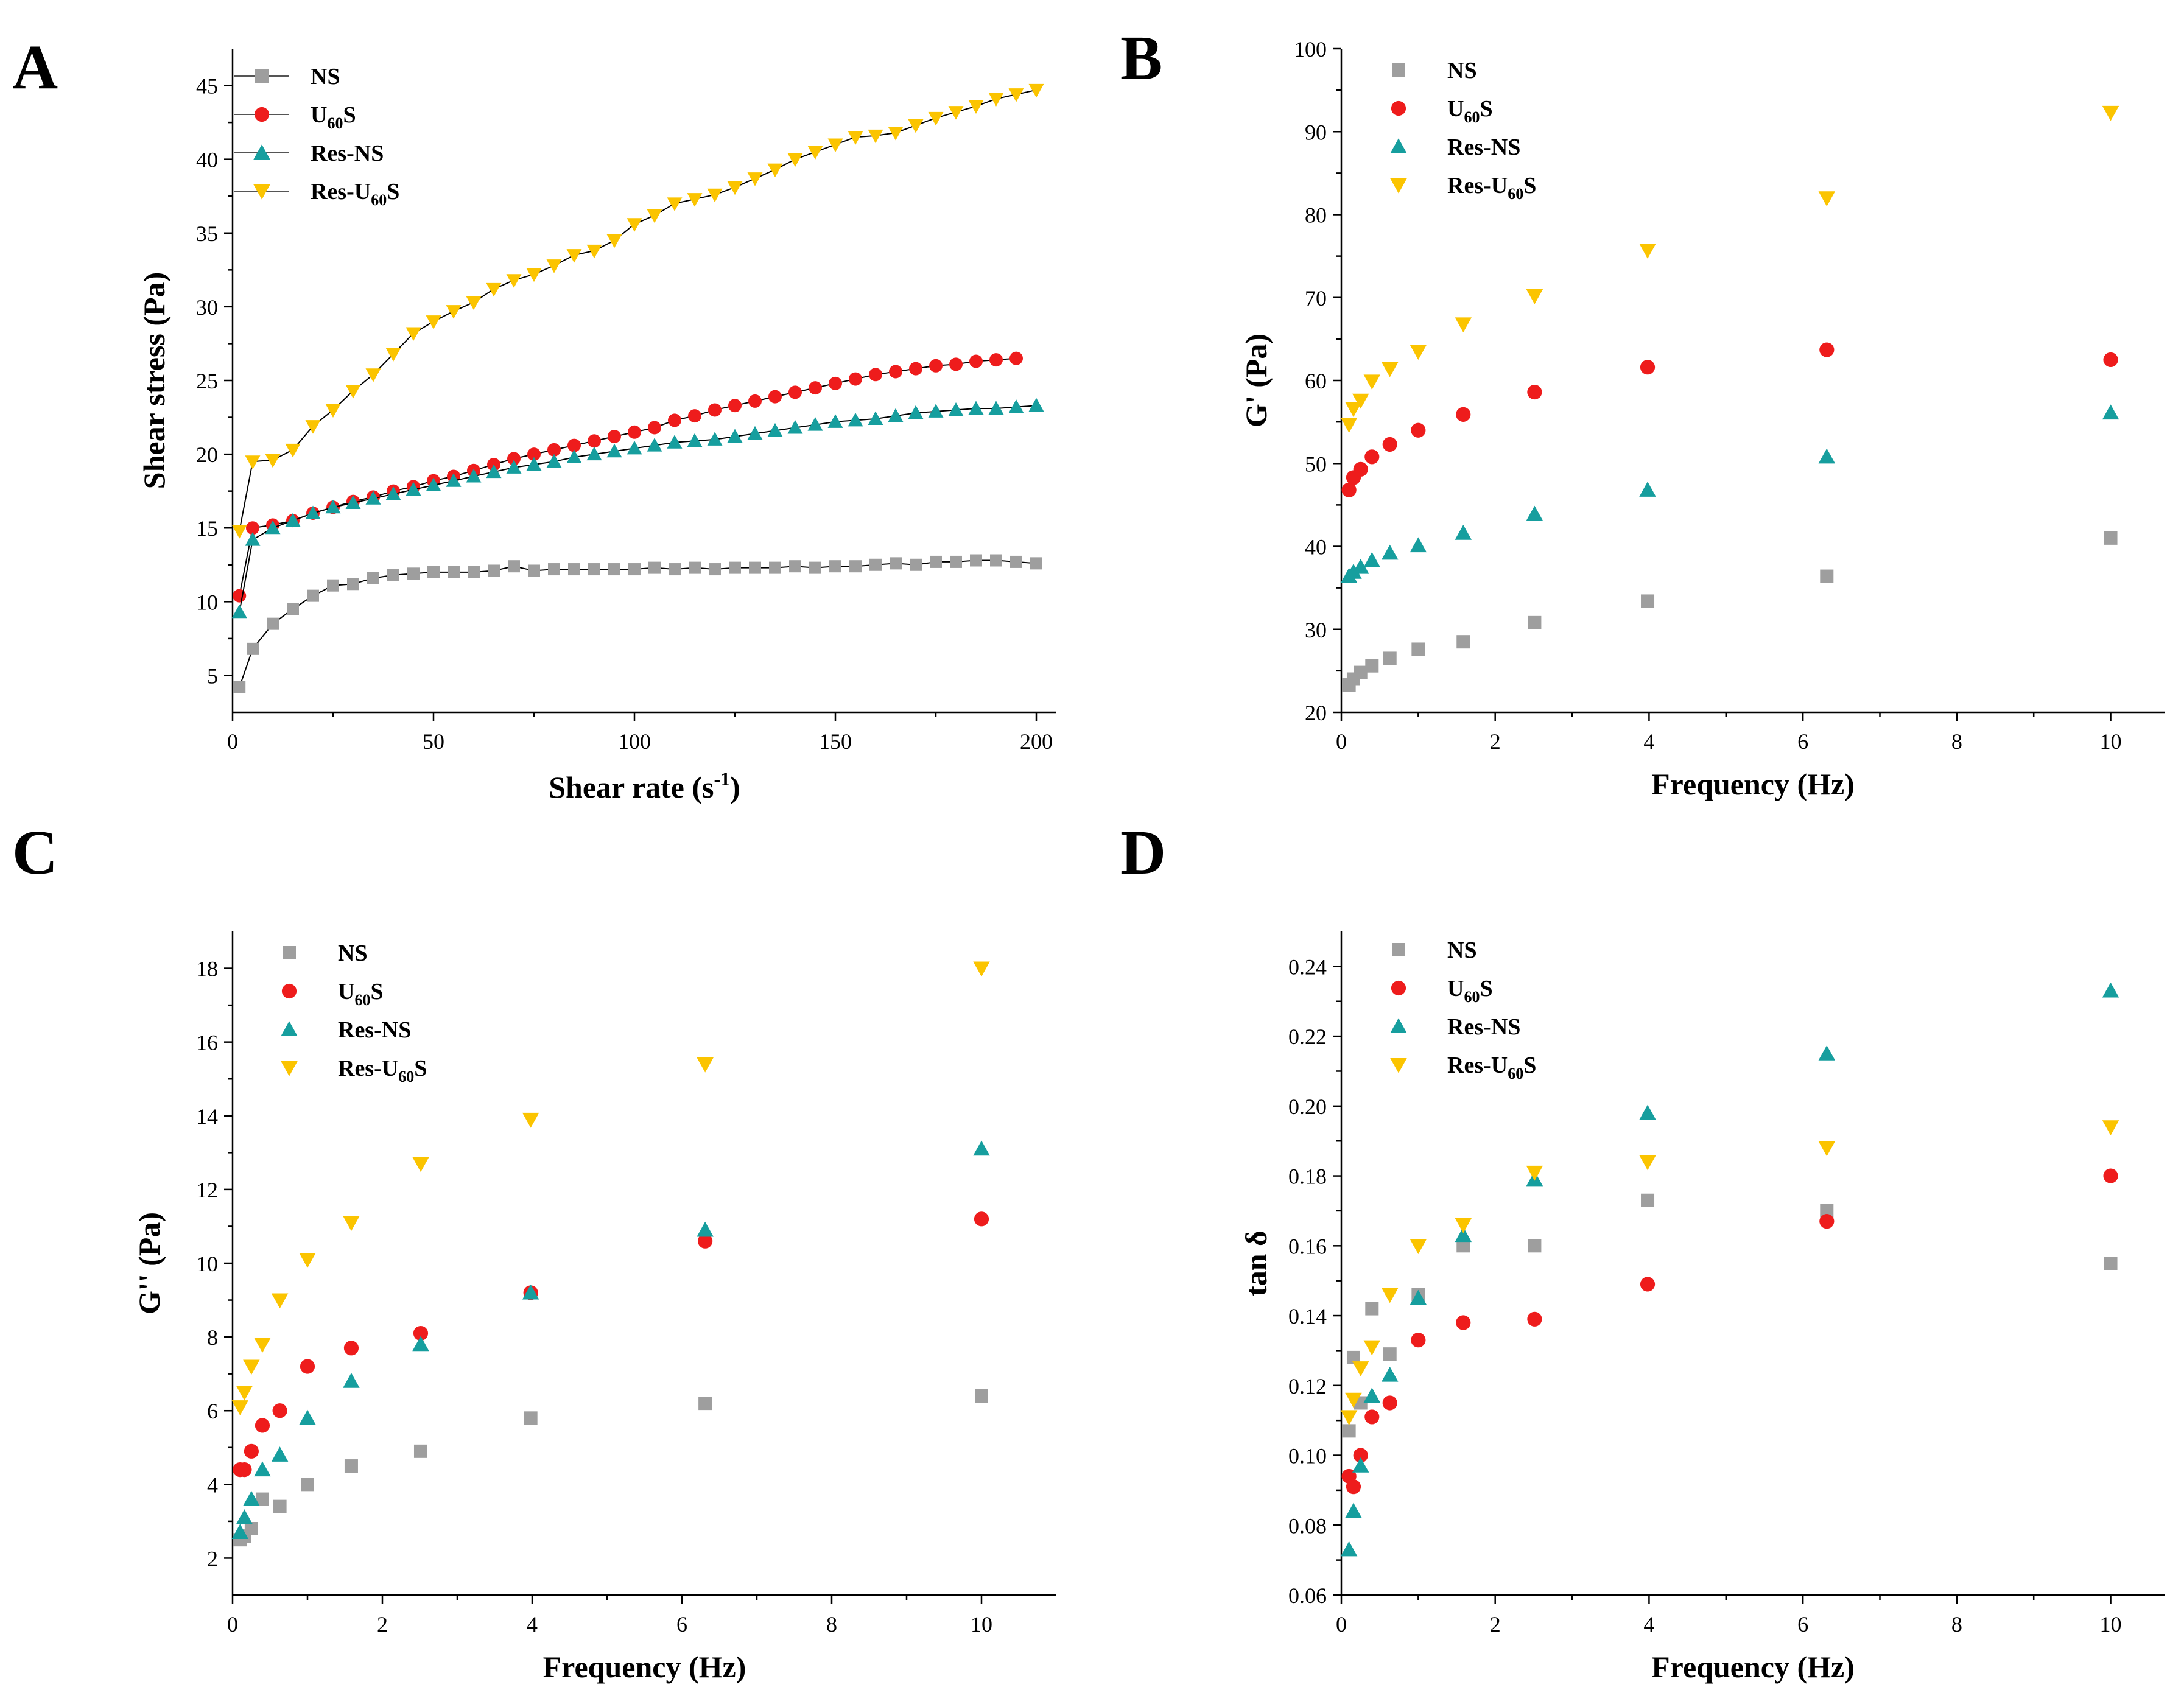 This screenshot has width=2184, height=1704. I want to click on panel-c-y-tick-label: 8, so click(212, 1337).